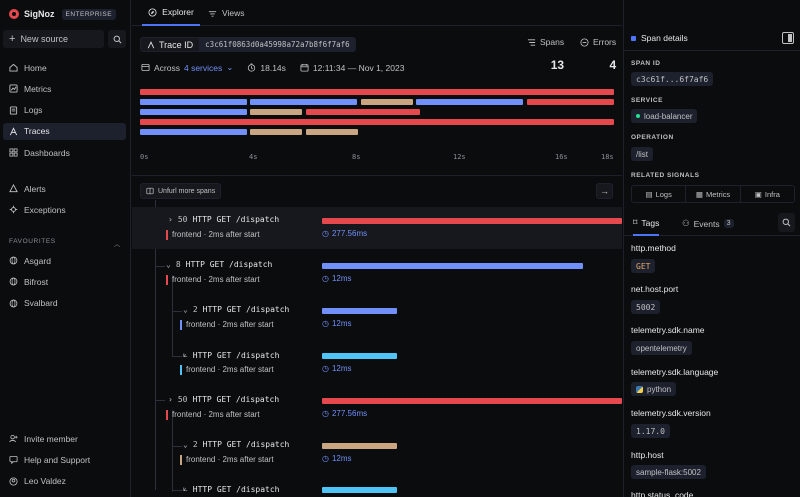 The height and width of the screenshot is (497, 800). I want to click on span-color-icon, so click(633, 38).